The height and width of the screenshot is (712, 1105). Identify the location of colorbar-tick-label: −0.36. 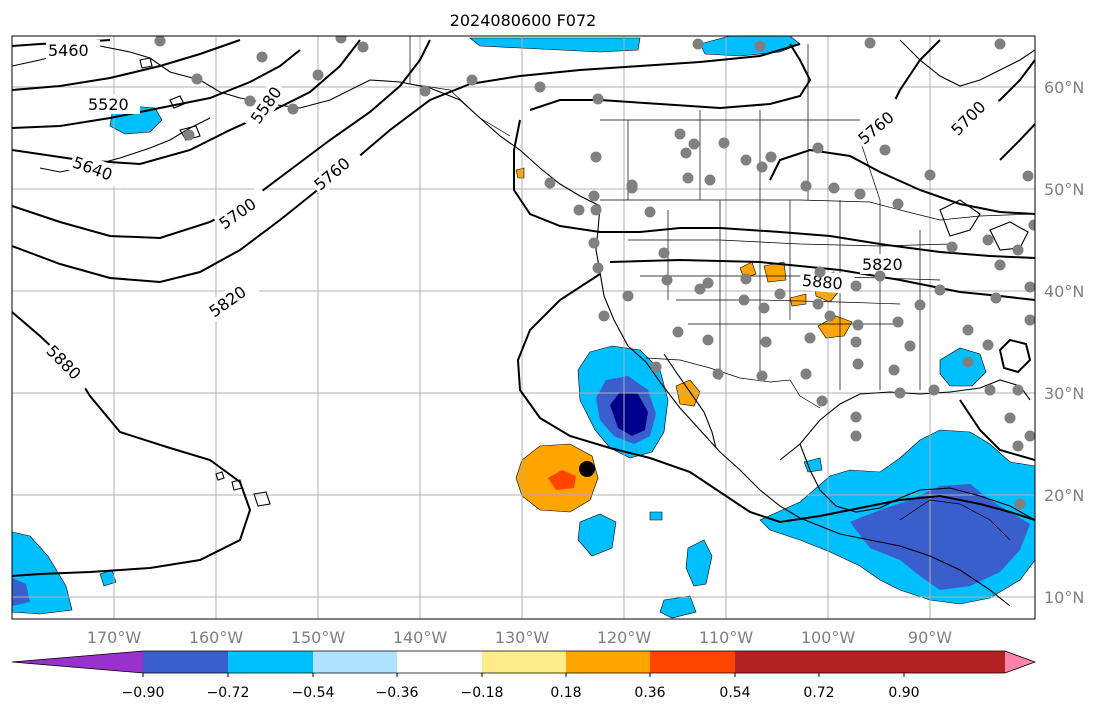
(397, 693).